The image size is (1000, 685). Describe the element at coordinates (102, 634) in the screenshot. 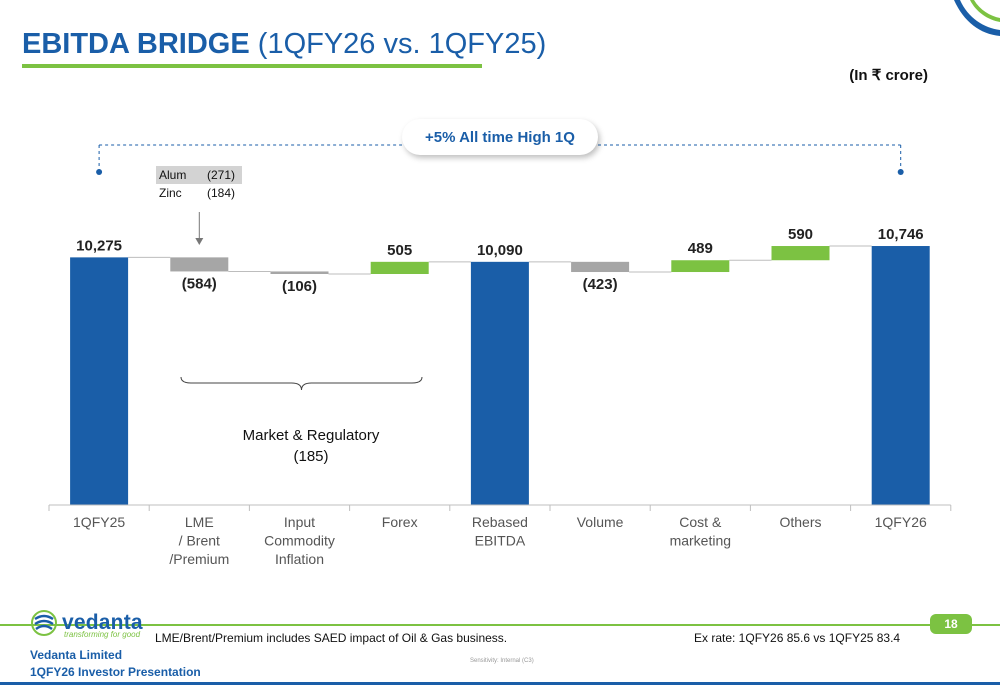

I see `logo-tagline: transforming for good` at that location.